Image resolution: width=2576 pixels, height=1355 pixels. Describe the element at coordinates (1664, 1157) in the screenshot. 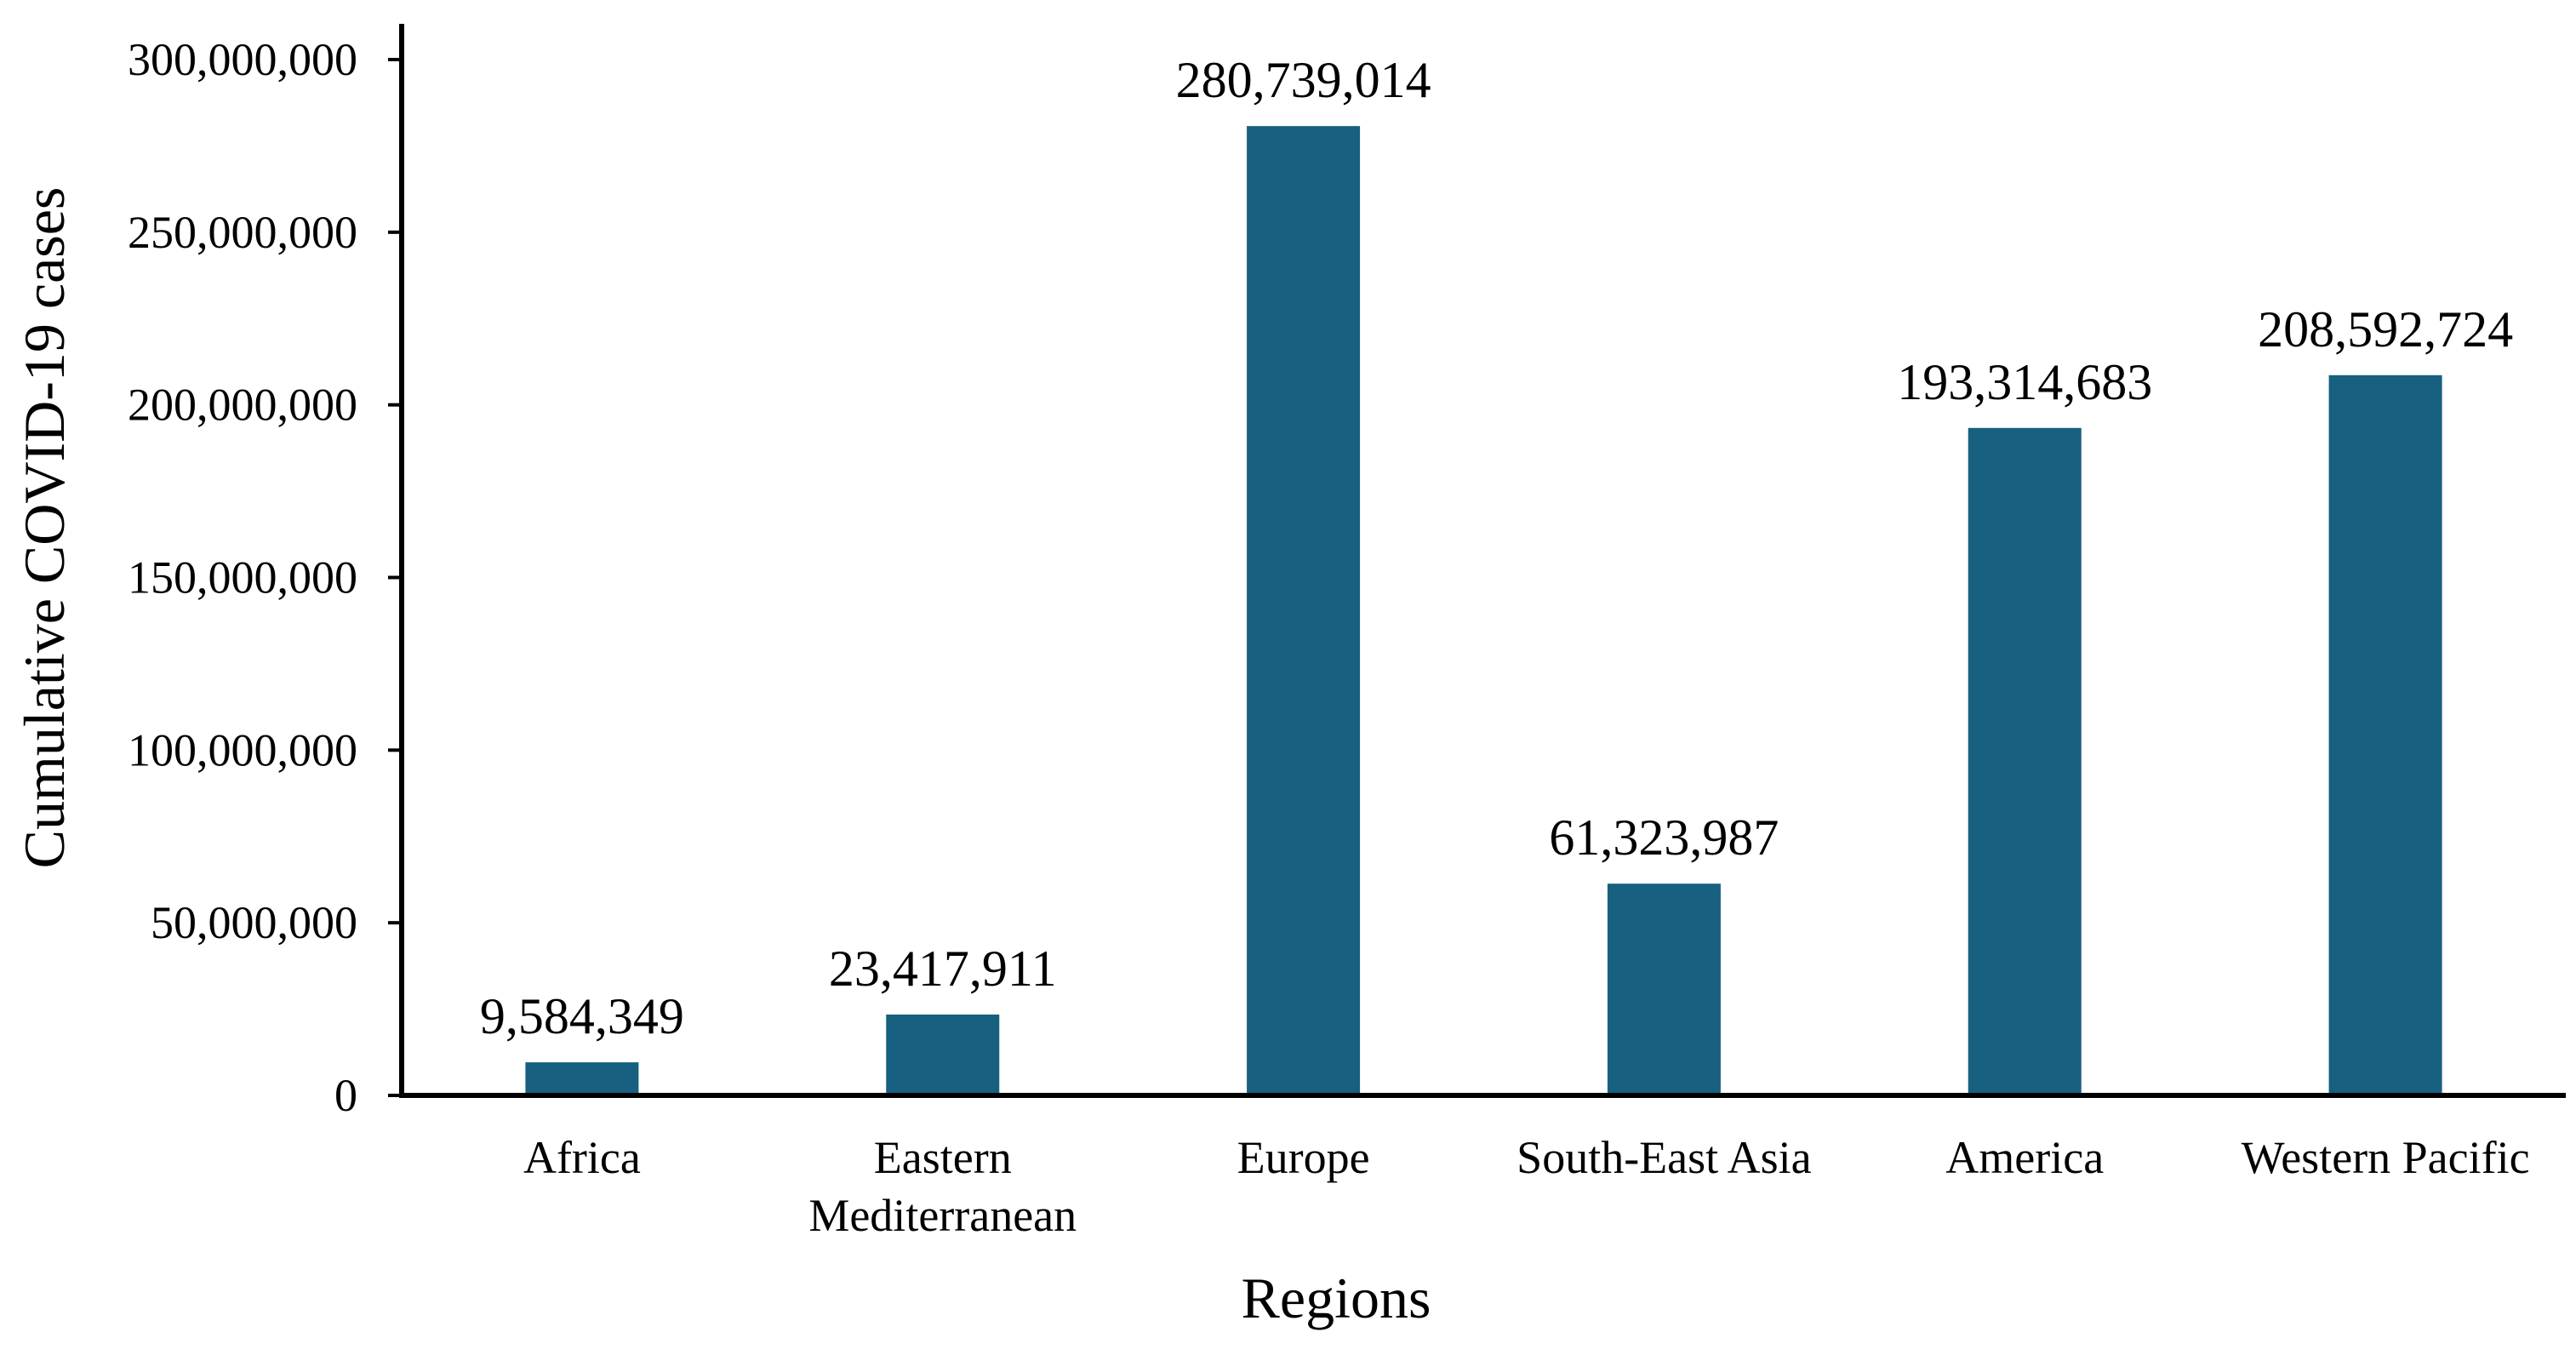

I see `x-category-label: South-East Asia` at that location.